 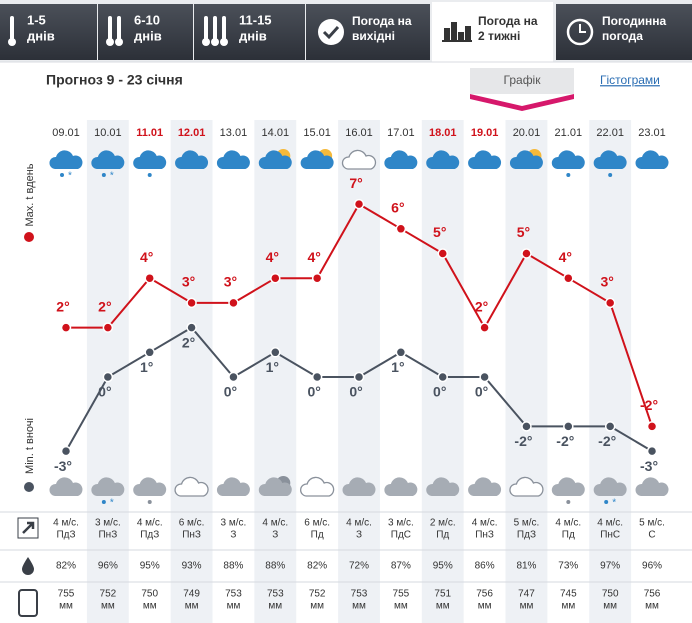 What do you see at coordinates (373, 36) in the screenshot?
I see `tab-label: вихідні` at bounding box center [373, 36].